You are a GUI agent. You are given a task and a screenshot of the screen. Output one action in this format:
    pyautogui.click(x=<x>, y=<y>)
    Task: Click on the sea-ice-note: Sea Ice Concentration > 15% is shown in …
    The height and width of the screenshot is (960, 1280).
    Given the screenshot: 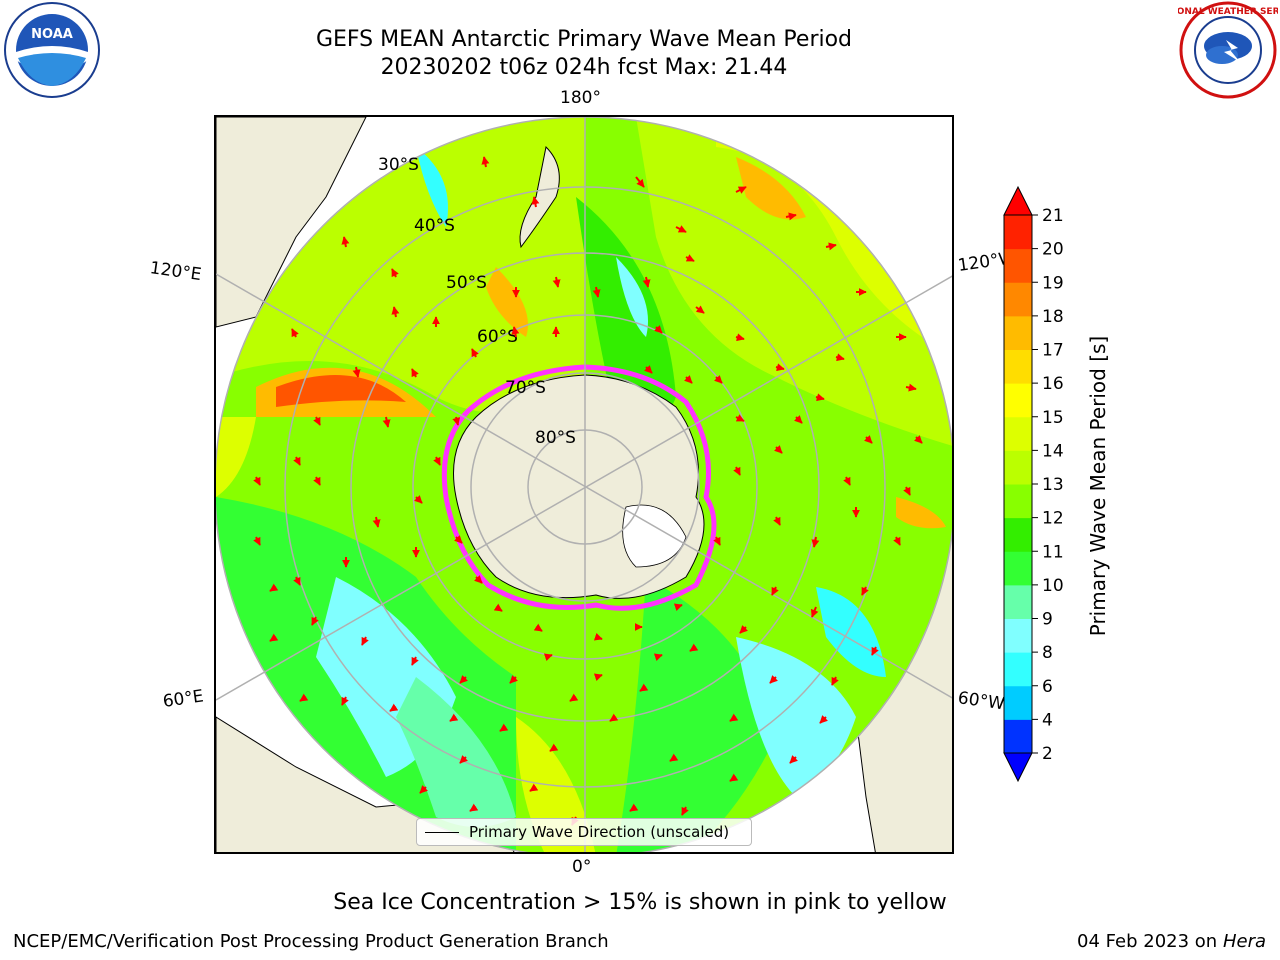 What is the action you would take?
    pyautogui.click(x=640, y=902)
    